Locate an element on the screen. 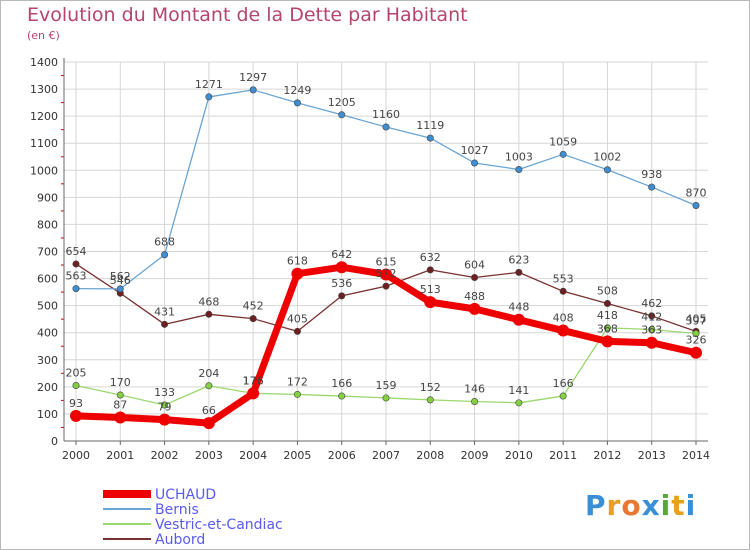 Image resolution: width=750 pixels, height=550 pixels. data-label: 1003 is located at coordinates (519, 156).